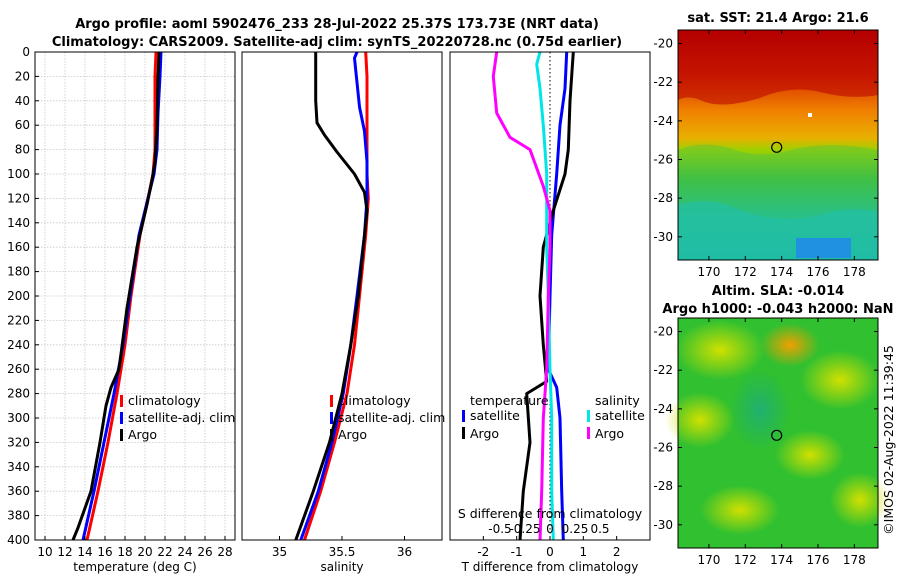 This screenshot has height=580, width=900. What do you see at coordinates (18, 320) in the screenshot?
I see `y-tick-label: 220` at bounding box center [18, 320].